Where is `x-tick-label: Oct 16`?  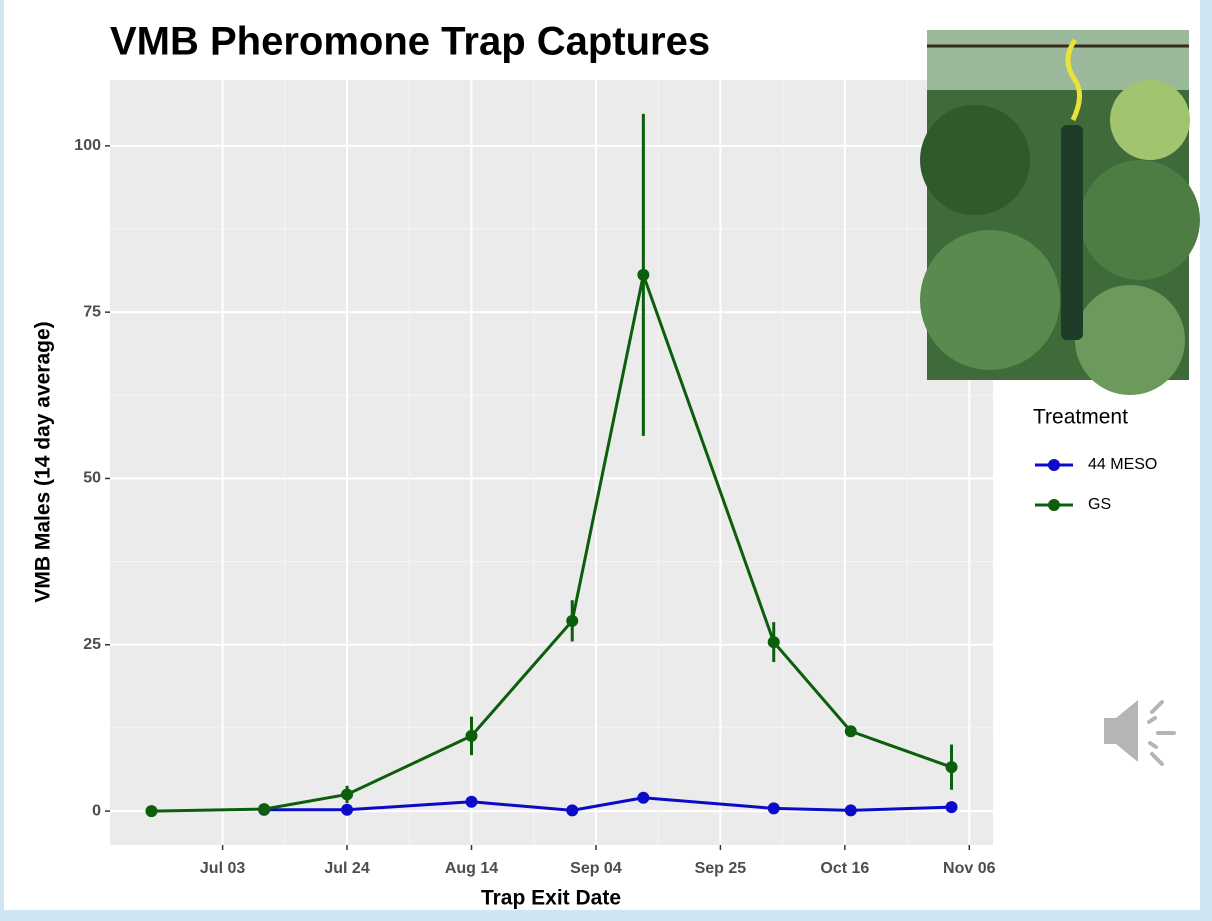
x-tick-label: Oct 16 is located at coordinates (844, 868).